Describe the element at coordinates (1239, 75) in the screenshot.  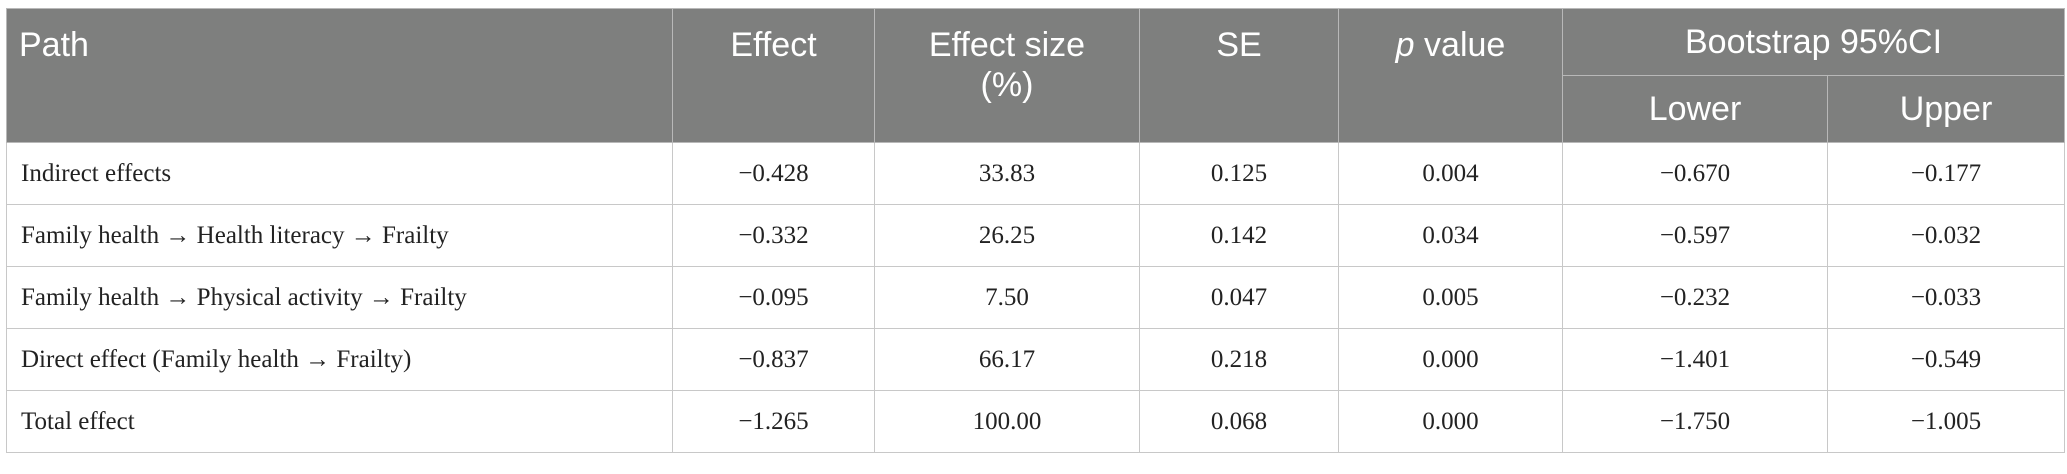
I see `header-se: SE` at that location.